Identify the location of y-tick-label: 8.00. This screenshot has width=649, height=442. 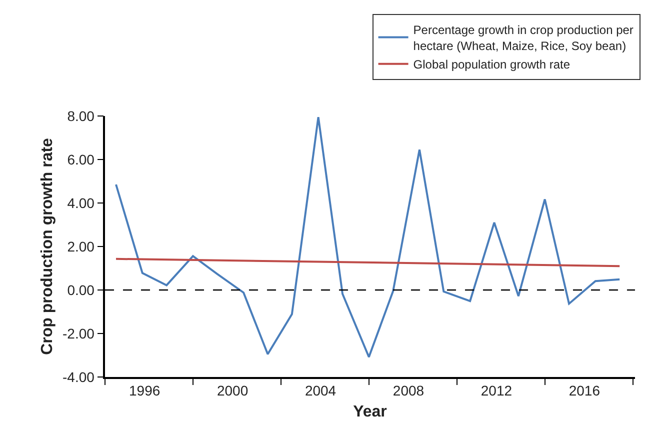
(81, 116).